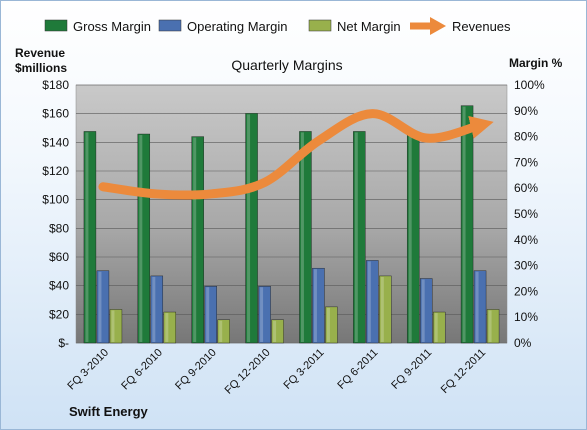 The height and width of the screenshot is (430, 587). I want to click on left-tick-label: $-, so click(63, 343).